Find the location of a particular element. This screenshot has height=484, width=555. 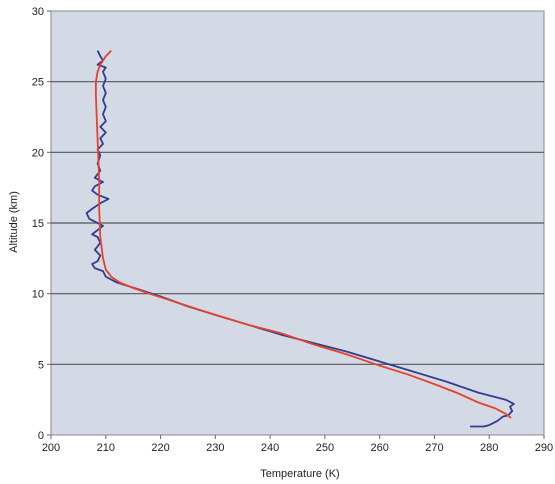

x-axis-label: Temperature (K) is located at coordinates (299, 474).